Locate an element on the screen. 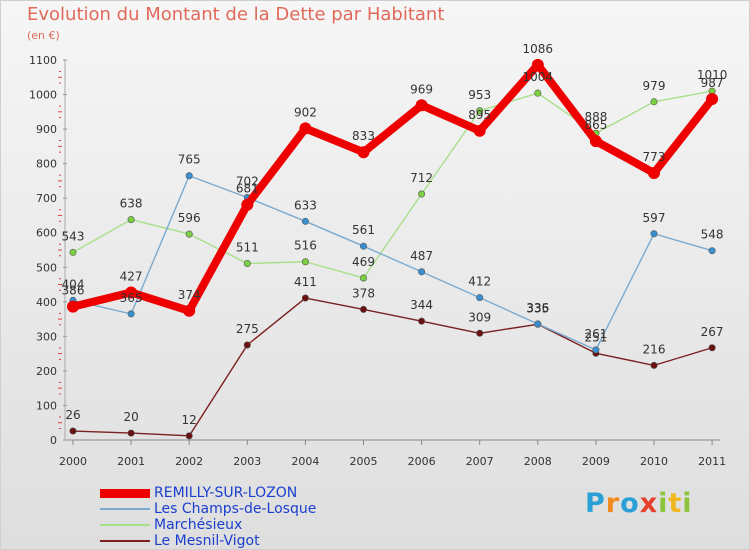 This screenshot has width=750, height=550. x-tick-label: 2004 is located at coordinates (305, 461).